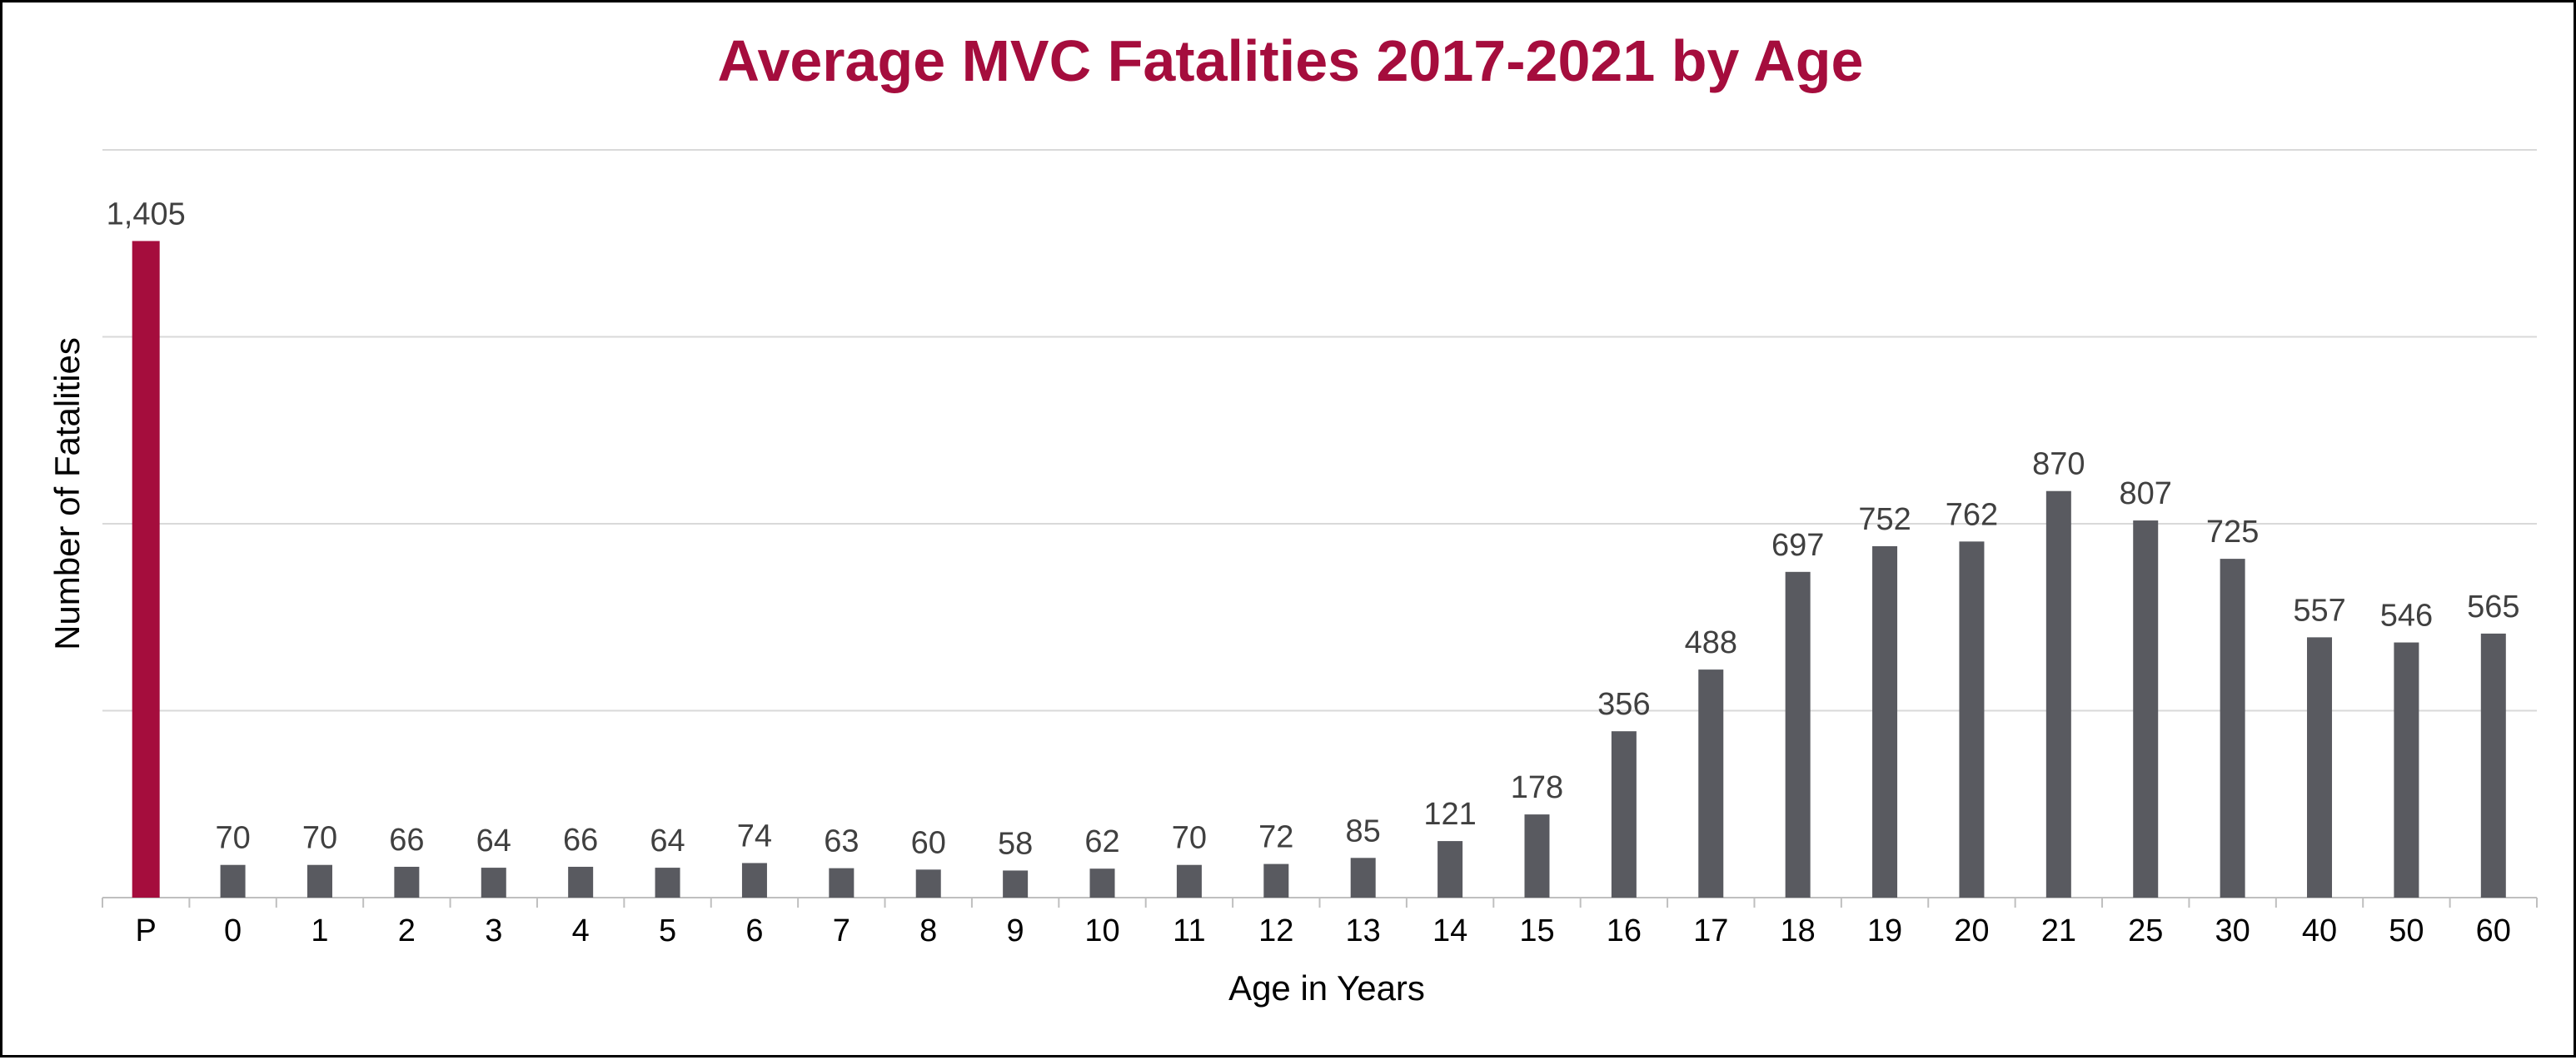  I want to click on x-tick-label-4: 4, so click(581, 930).